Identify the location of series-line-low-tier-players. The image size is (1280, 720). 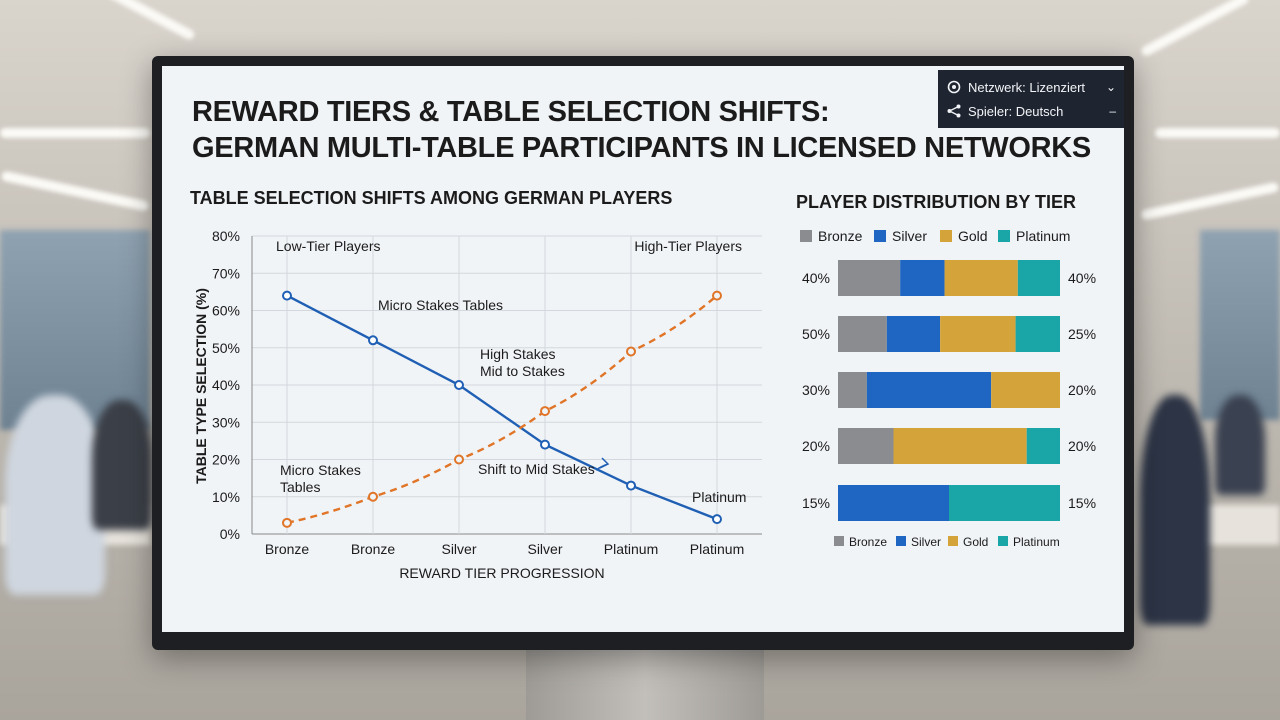
(502, 407).